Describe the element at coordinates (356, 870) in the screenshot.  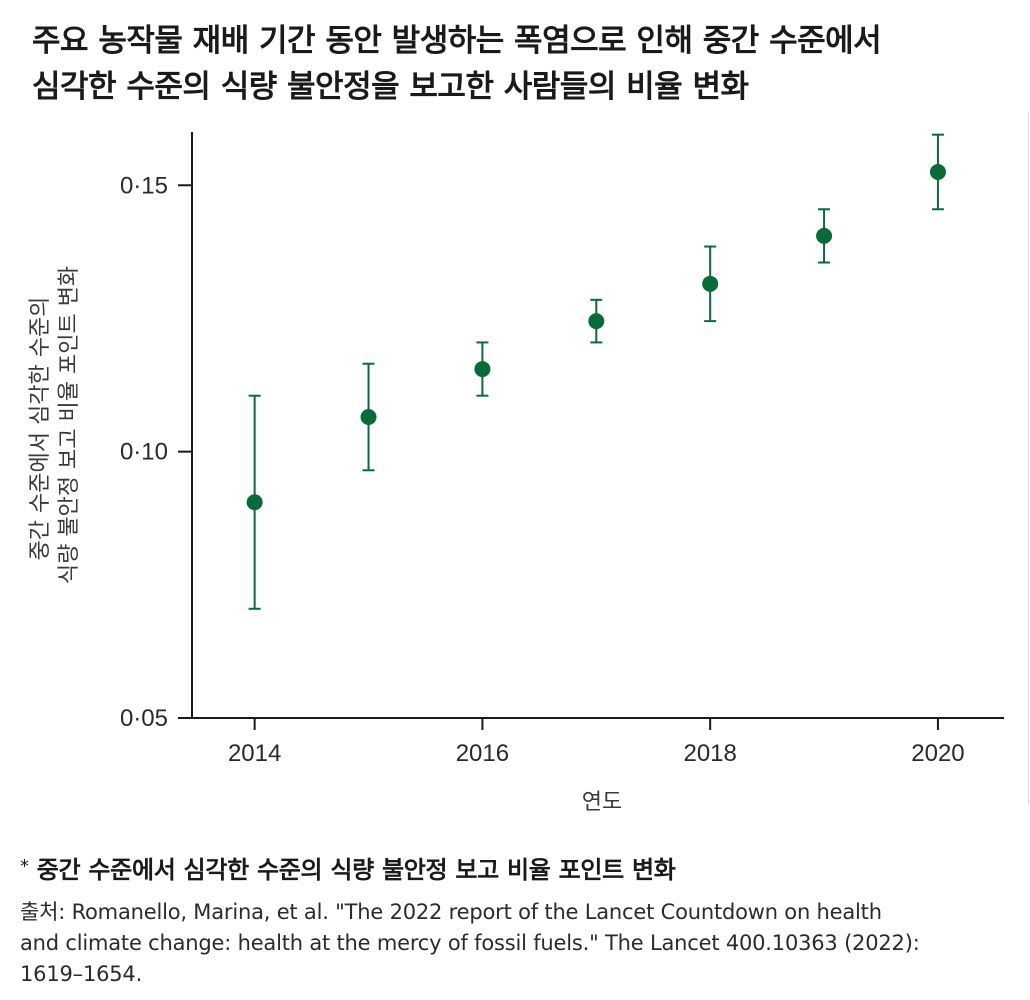
I see `footnote-text: 중간 수준에서 심각한 수준의 식량 불안정 보고 비율 포인트 변화` at that location.